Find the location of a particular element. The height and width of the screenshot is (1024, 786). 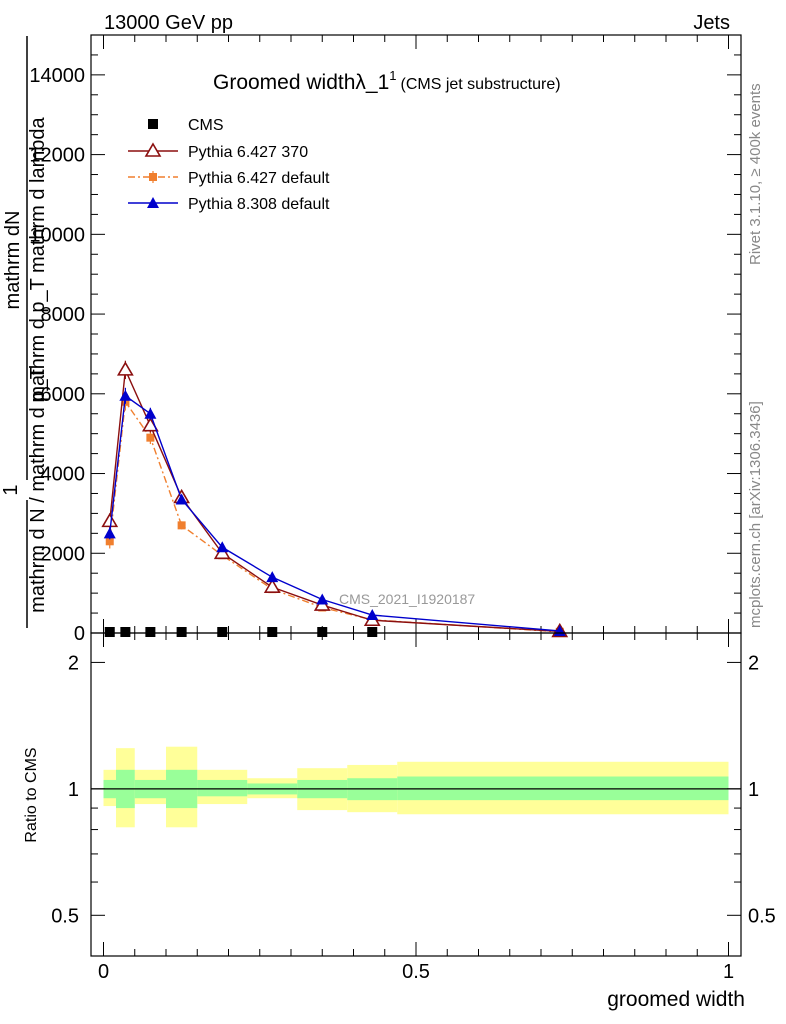

main-ylabel-denominator: mathrm d p_T mathrm d lambda is located at coordinates (38, 259).